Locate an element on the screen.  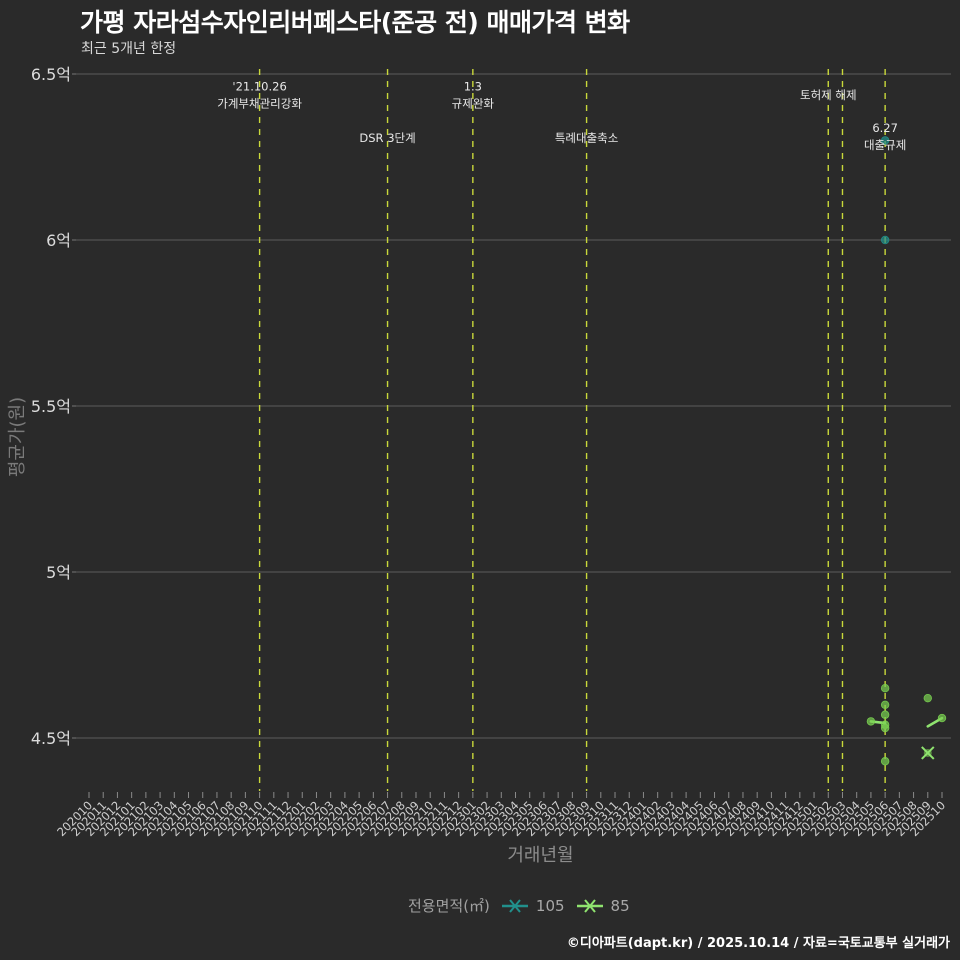
event-label: 가계부채관리강화 is located at coordinates (259, 104).